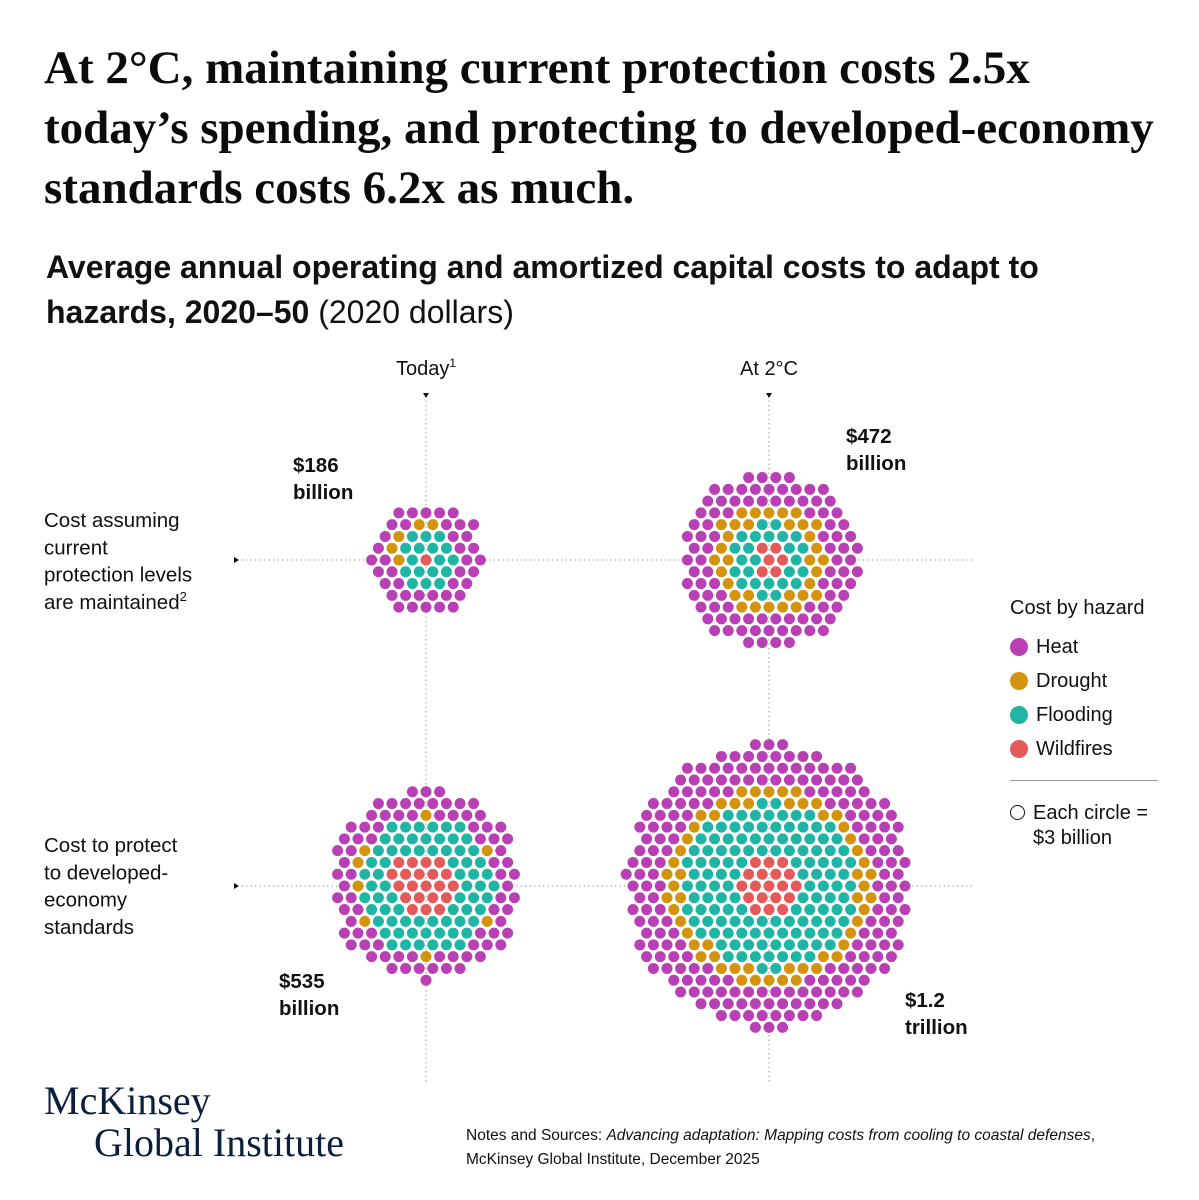 Image resolution: width=1199 pixels, height=1200 pixels. What do you see at coordinates (776, 572) in the screenshot?
I see `cluster-r0-c1-dot-wildfires` at bounding box center [776, 572].